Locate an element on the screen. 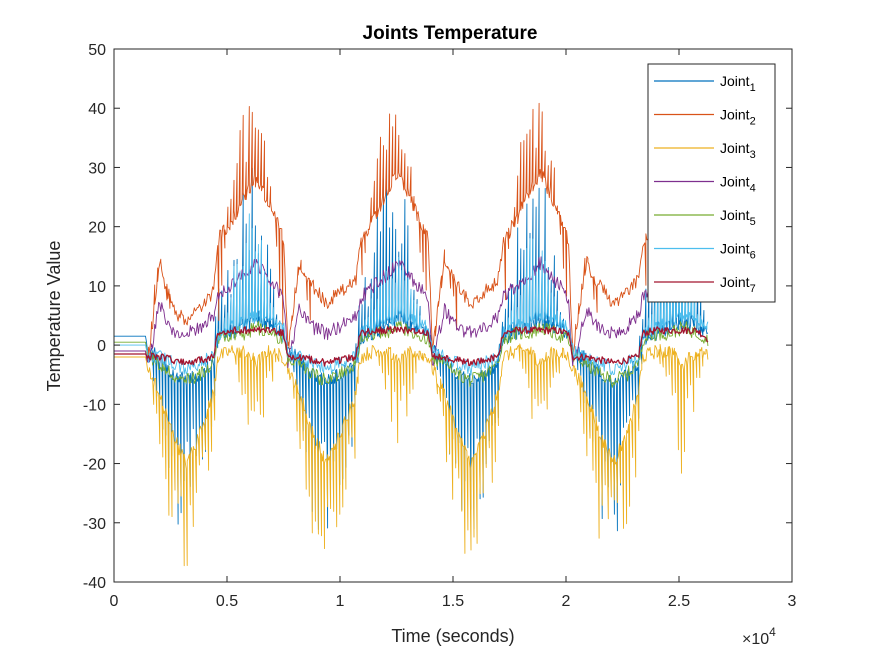 The image size is (875, 656). legend-label-subscript: 1 is located at coordinates (753, 88).